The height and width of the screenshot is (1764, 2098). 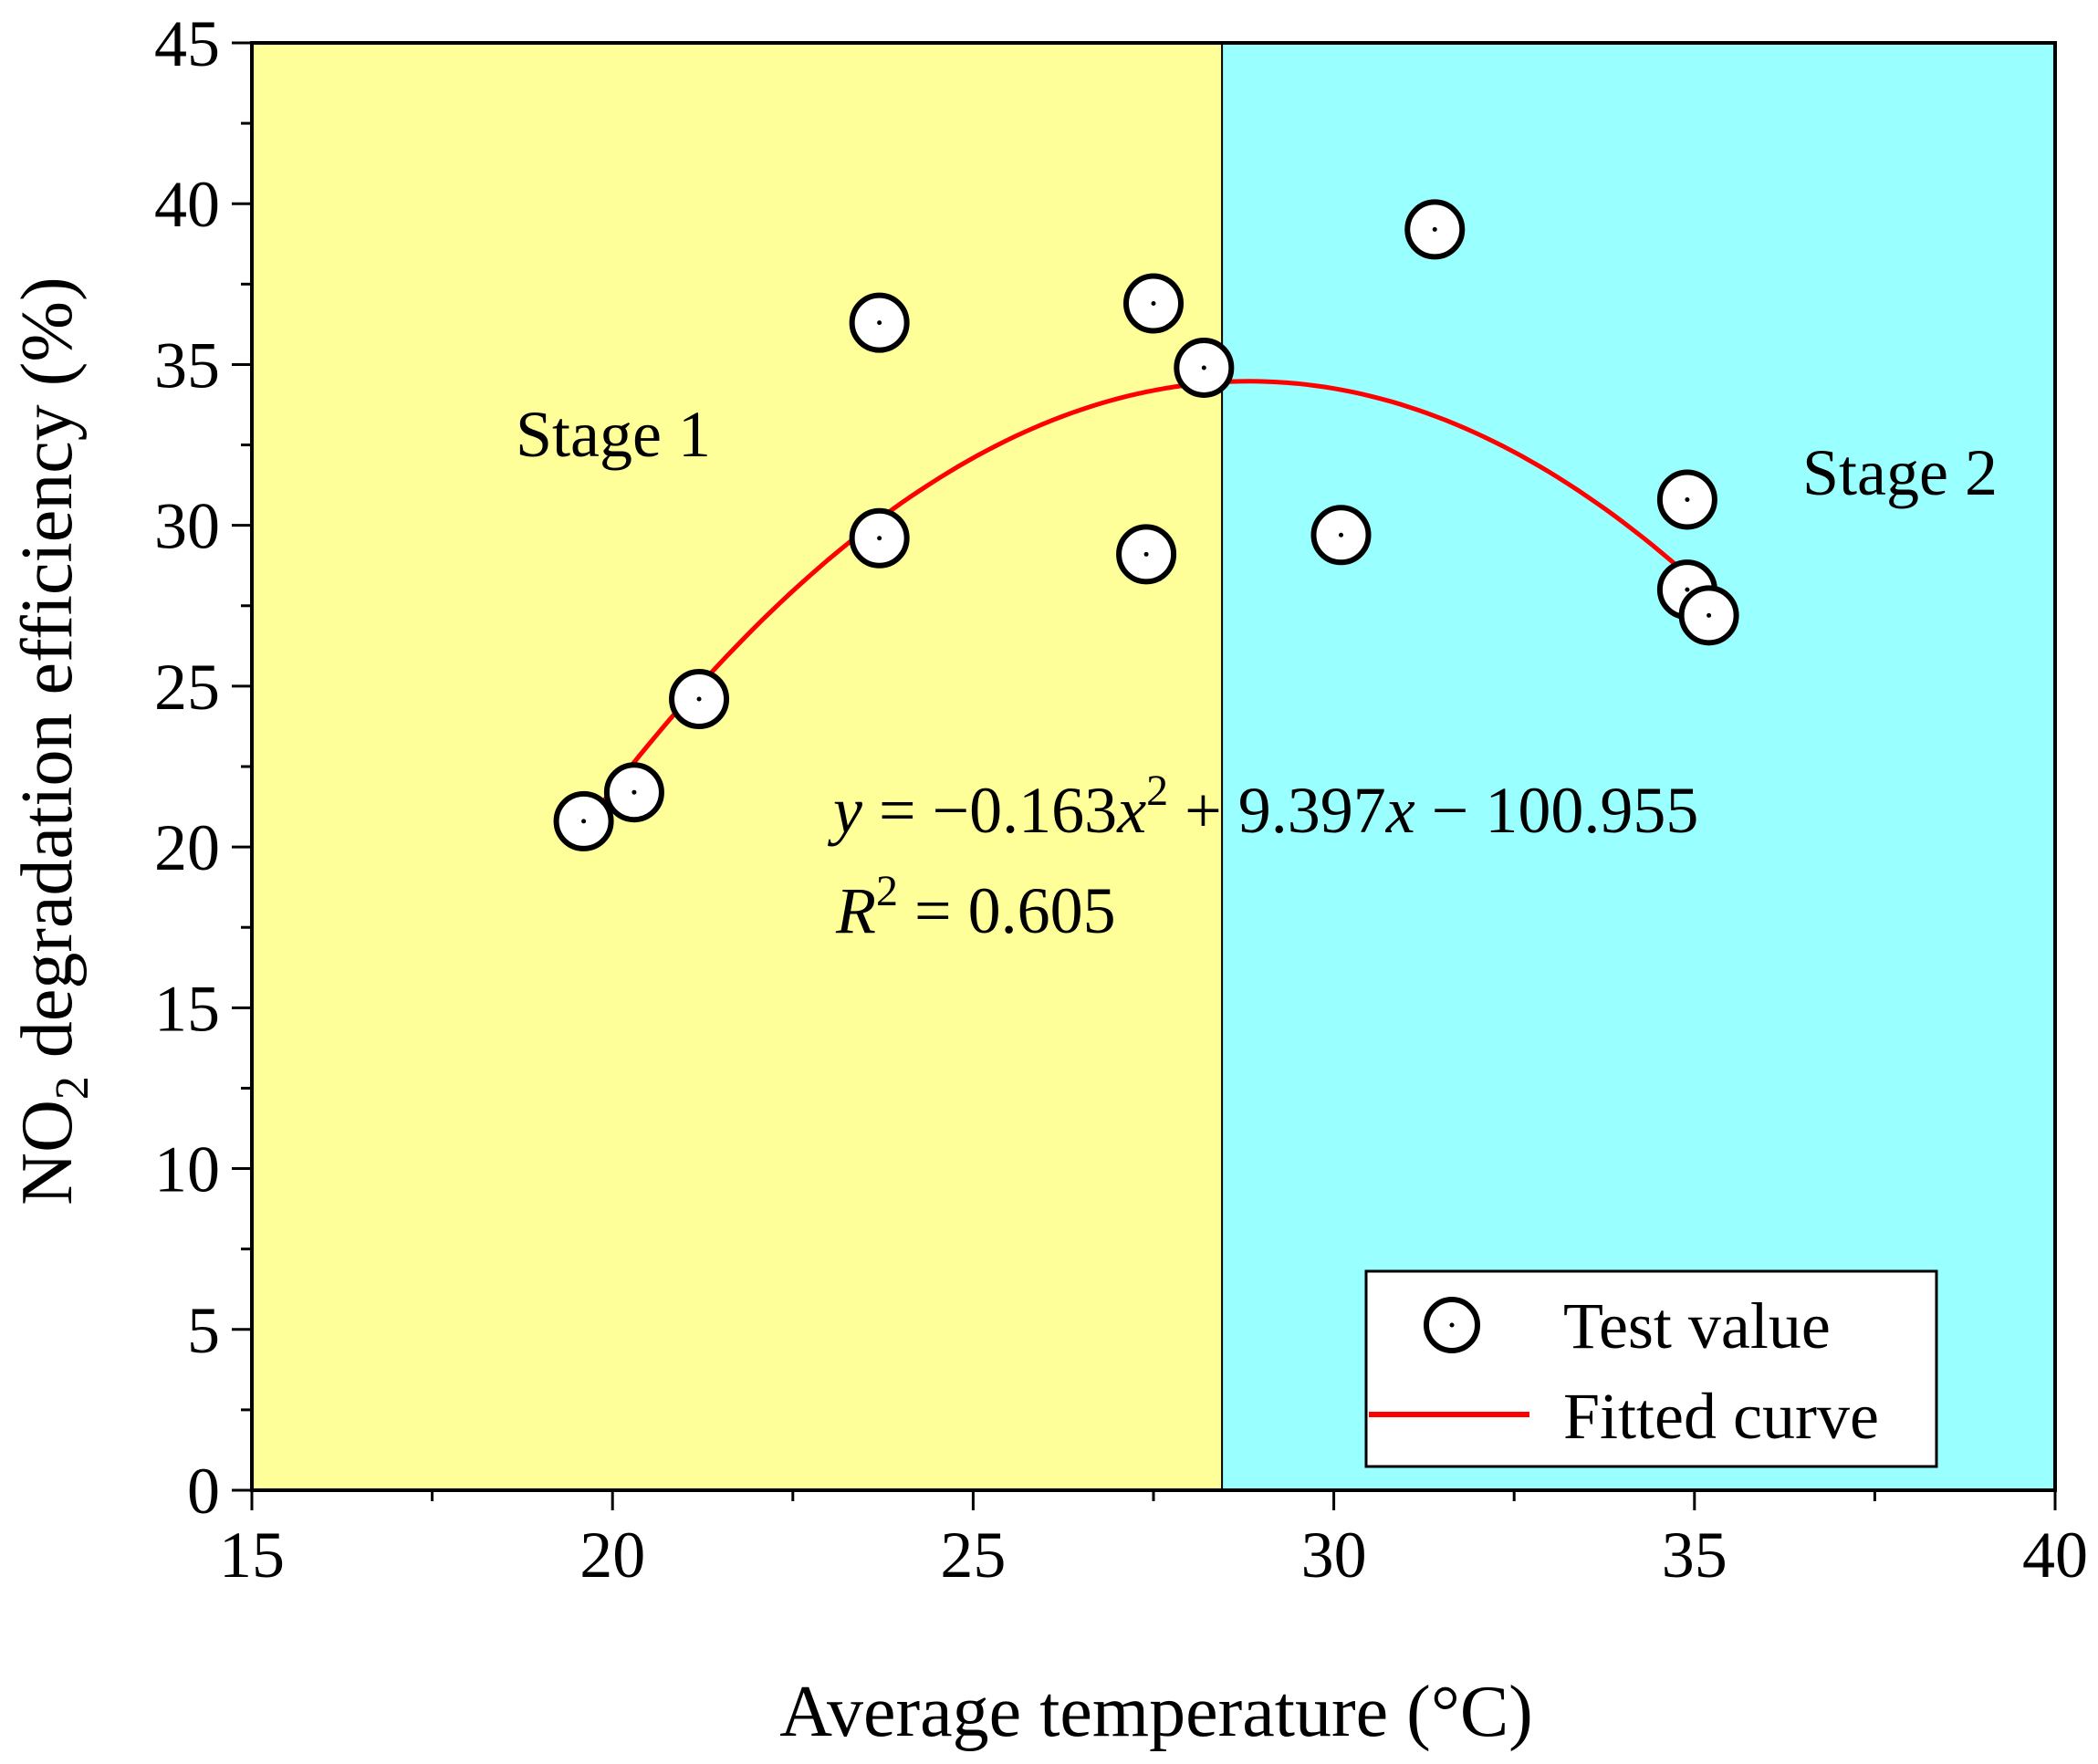 What do you see at coordinates (1334, 1555) in the screenshot?
I see `x-tick-label: 30` at bounding box center [1334, 1555].